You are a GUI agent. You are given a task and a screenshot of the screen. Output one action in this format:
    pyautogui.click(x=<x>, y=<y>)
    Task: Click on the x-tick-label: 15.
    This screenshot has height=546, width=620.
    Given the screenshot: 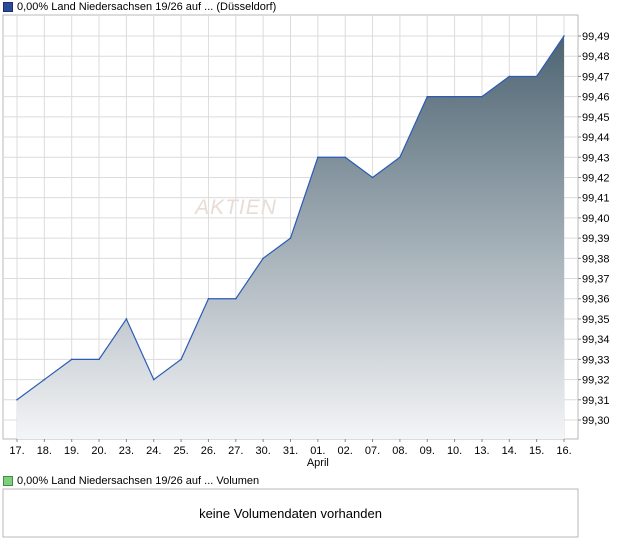 What is the action you would take?
    pyautogui.click(x=536, y=451)
    